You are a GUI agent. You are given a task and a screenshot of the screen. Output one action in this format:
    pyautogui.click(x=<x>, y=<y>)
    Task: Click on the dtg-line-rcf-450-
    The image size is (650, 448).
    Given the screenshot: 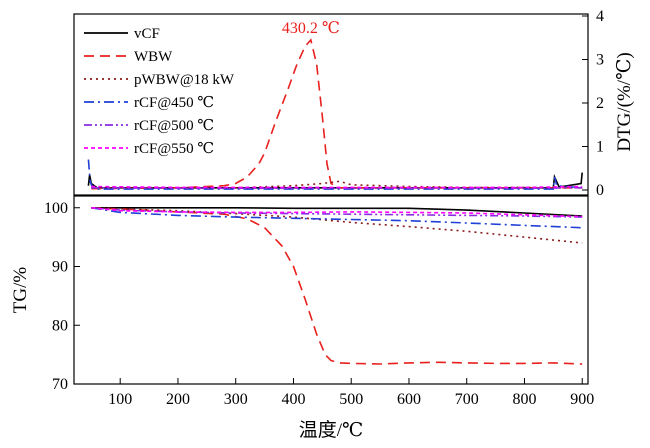 What is the action you would take?
    pyautogui.click(x=335, y=174)
    